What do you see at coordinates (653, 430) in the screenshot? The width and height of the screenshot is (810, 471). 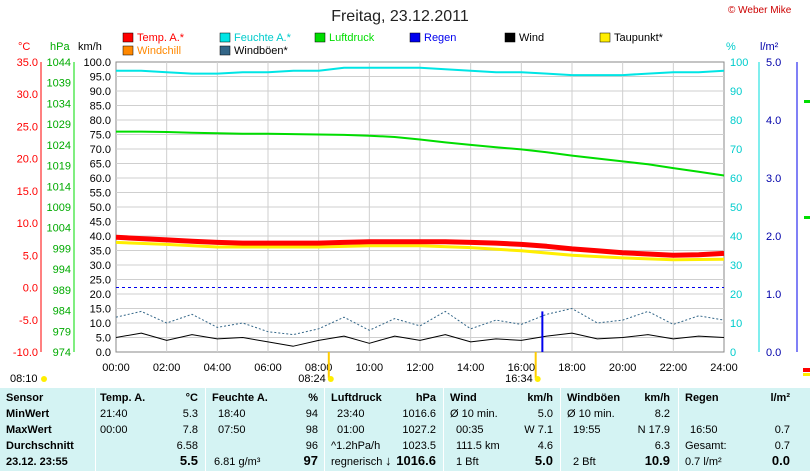 I see `gusts-max-direction: N 17.9` at bounding box center [653, 430].